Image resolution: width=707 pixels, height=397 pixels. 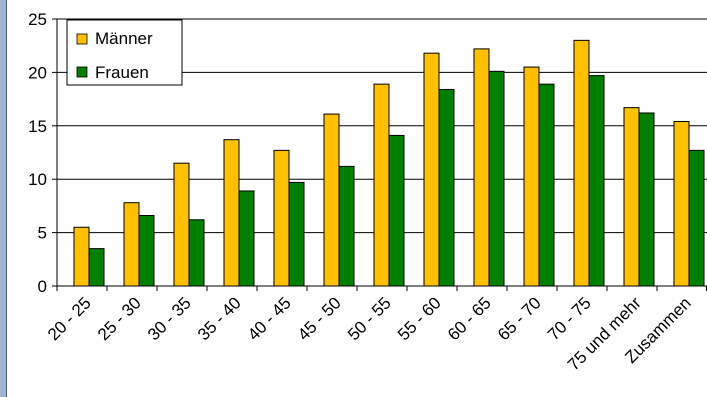 I want to click on x-tick-label: 55 - 60, so click(x=419, y=318).